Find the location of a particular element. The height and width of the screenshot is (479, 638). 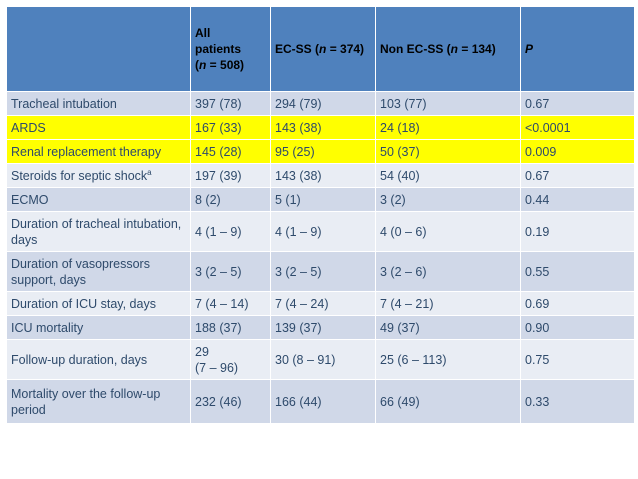

cell-non: 4 (0 – 6) is located at coordinates (448, 231).